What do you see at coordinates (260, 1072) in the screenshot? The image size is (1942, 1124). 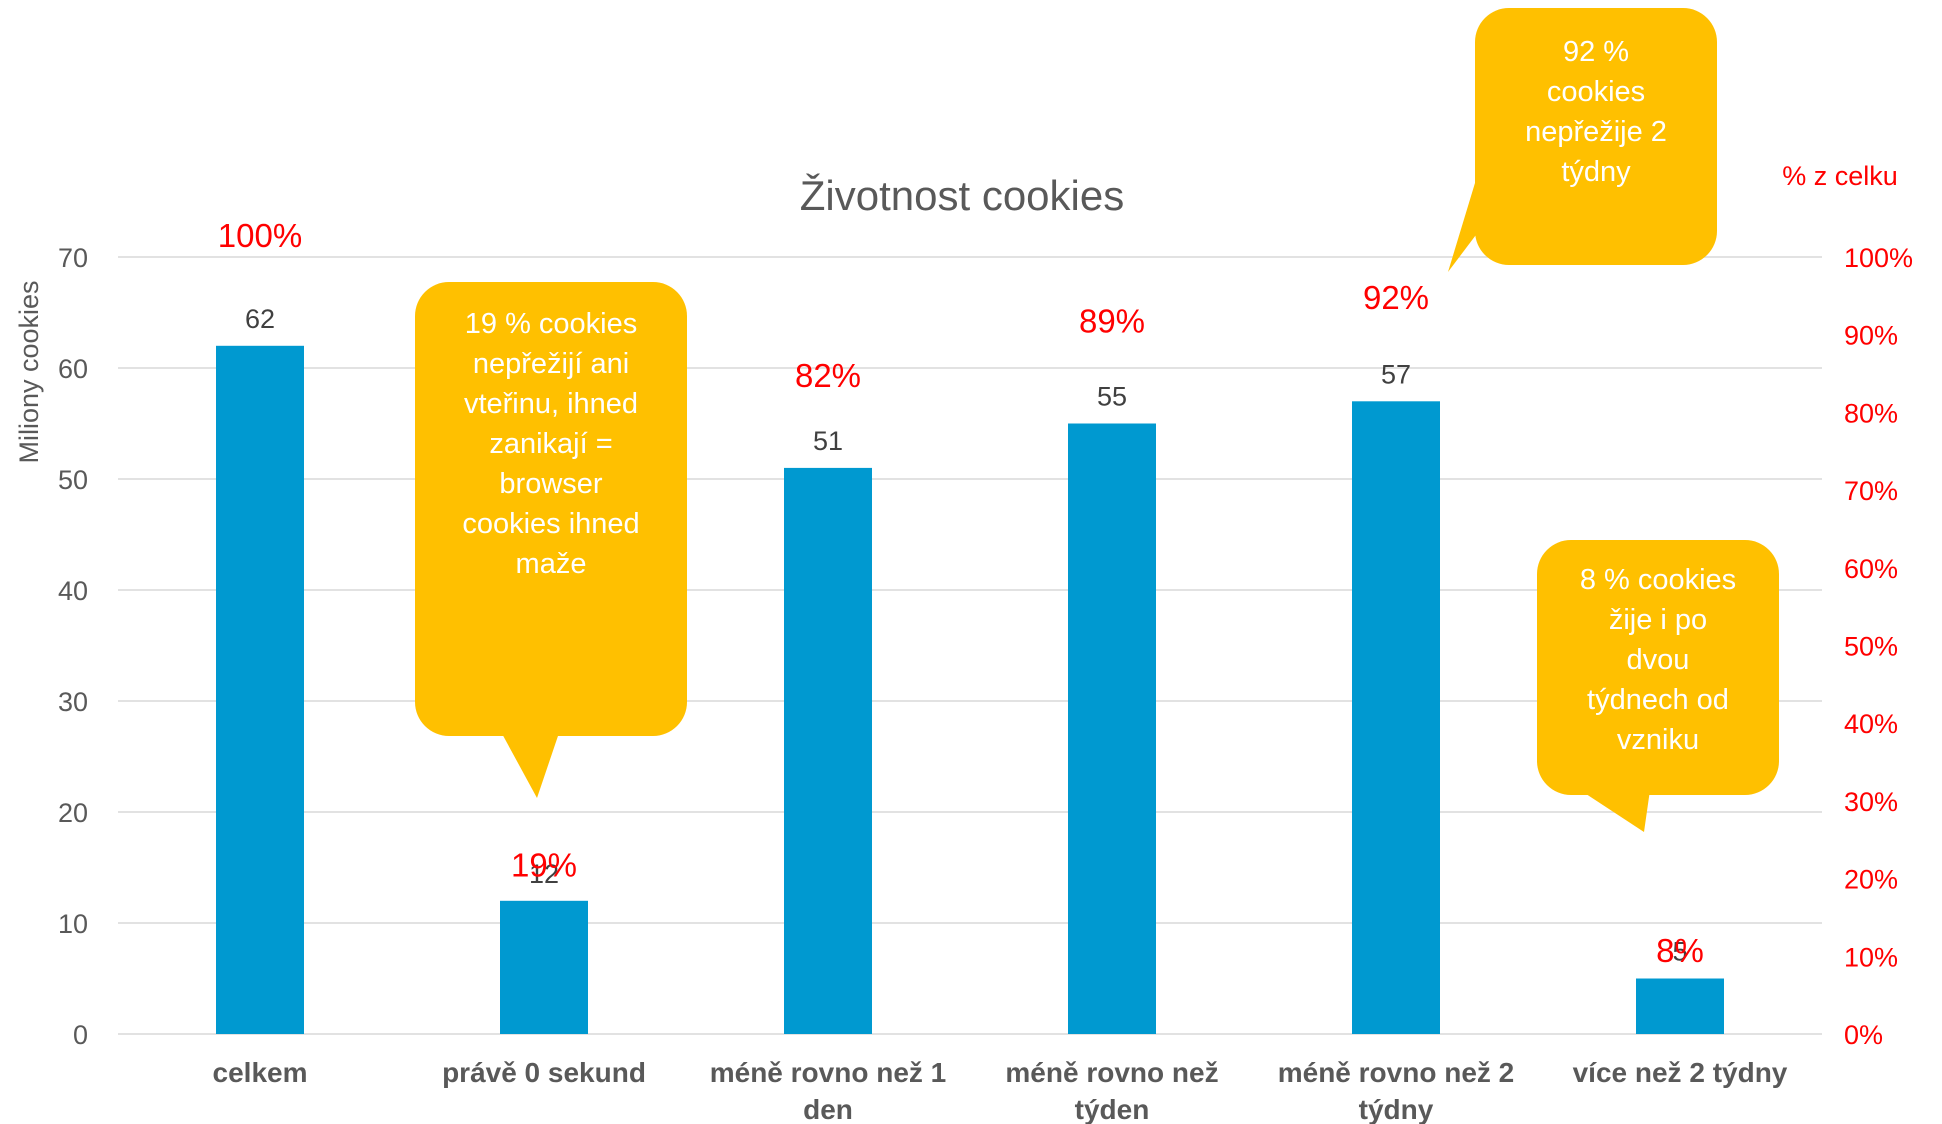 I see `x-tick-label: celkem` at bounding box center [260, 1072].